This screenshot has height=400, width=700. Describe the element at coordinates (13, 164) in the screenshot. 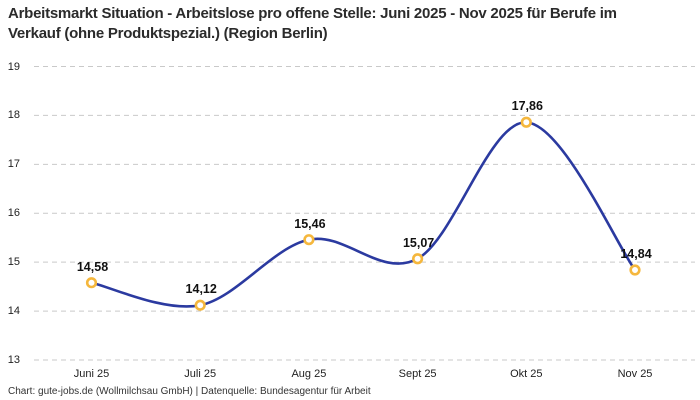

I see `y-axis-tick-17: 17` at that location.